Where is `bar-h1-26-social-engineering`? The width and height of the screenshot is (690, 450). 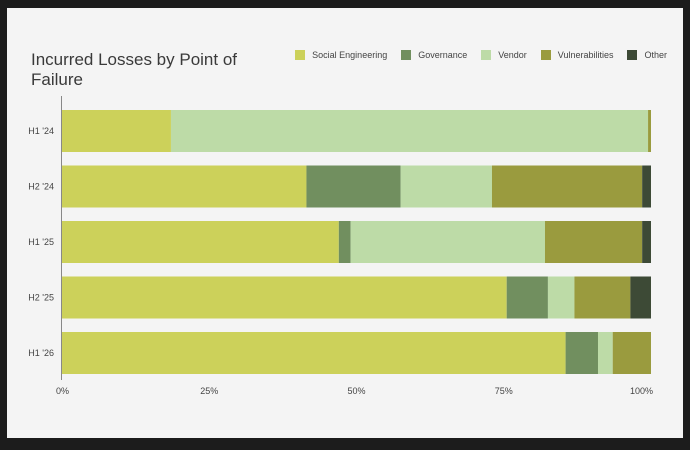 bar-h1-26-social-engineering is located at coordinates (314, 353).